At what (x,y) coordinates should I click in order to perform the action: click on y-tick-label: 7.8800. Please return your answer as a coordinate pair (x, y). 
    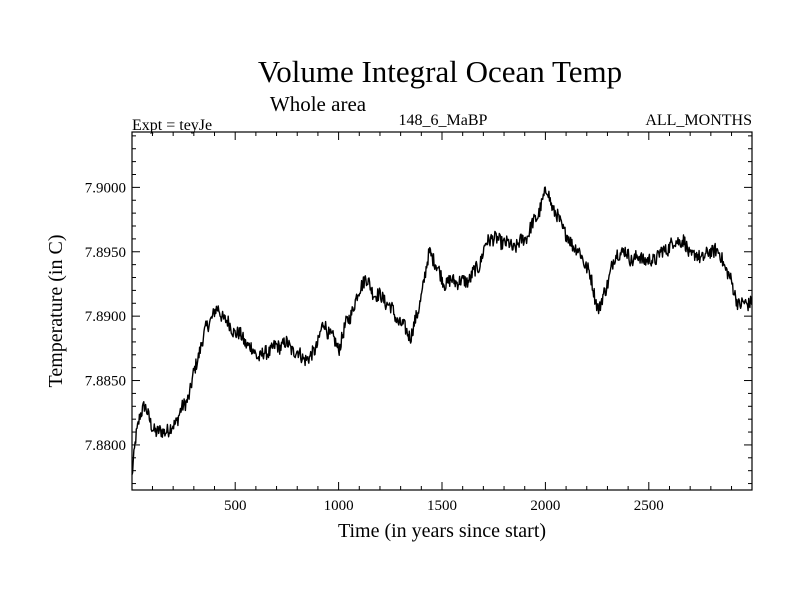
    Looking at the image, I should click on (105, 446).